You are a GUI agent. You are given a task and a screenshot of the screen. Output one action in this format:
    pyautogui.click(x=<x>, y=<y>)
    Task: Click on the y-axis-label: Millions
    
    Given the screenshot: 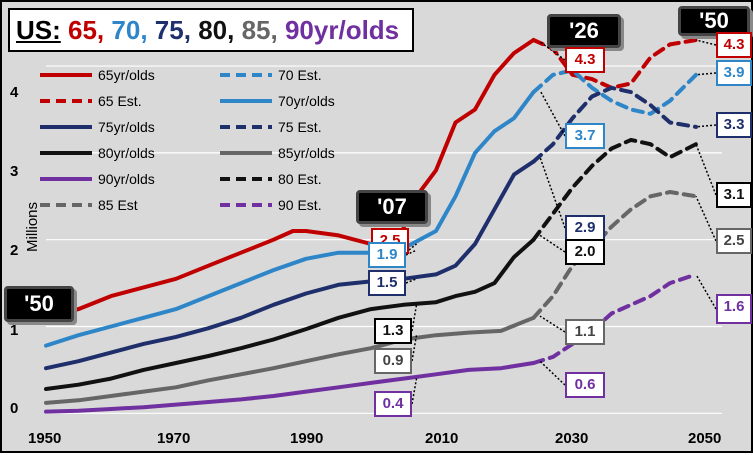 What is the action you would take?
    pyautogui.click(x=32, y=226)
    